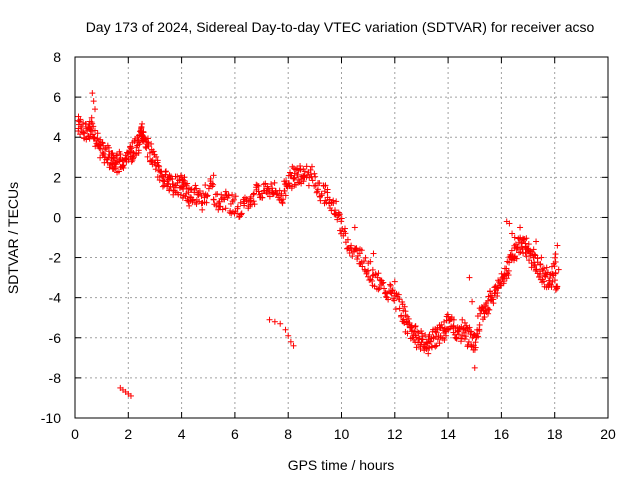 This screenshot has width=640, height=480. What do you see at coordinates (57, 57) in the screenshot?
I see `y-tick-label: 8` at bounding box center [57, 57].